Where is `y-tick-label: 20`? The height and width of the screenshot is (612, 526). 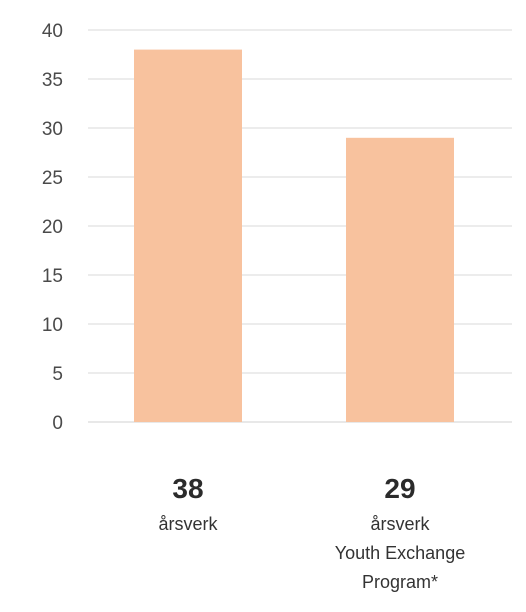
y-tick-label: 20 is located at coordinates (52, 227).